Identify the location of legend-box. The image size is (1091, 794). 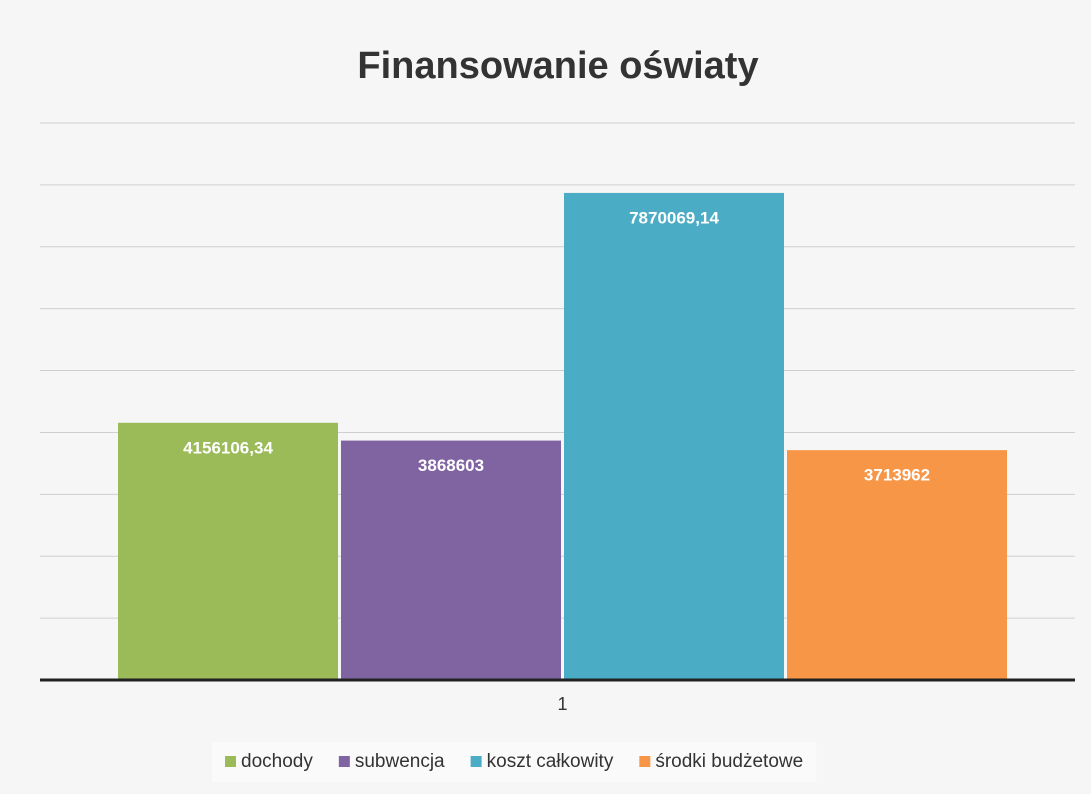
(514, 762).